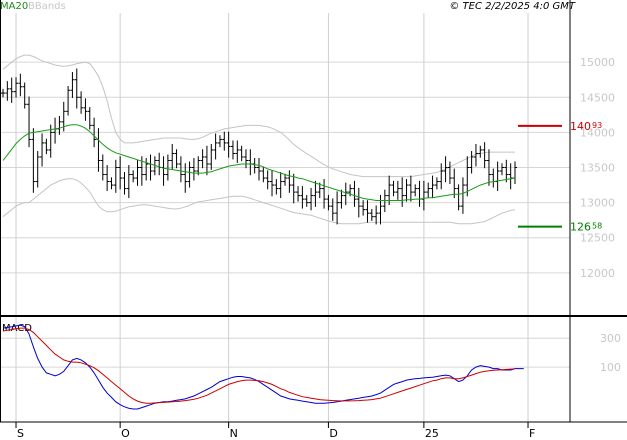 This screenshot has width=627, height=440. What do you see at coordinates (597, 273) in the screenshot?
I see `price-tick-label: 12000` at bounding box center [597, 273].